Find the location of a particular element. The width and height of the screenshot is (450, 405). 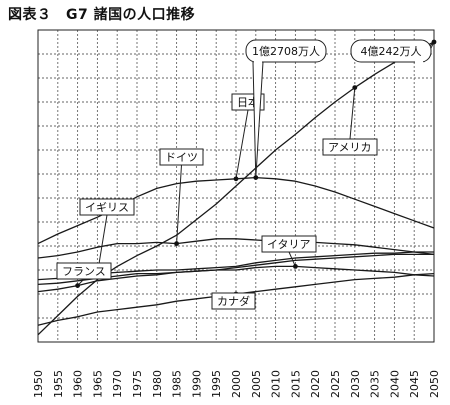

series-label: ドイツ is located at coordinates (181, 157).